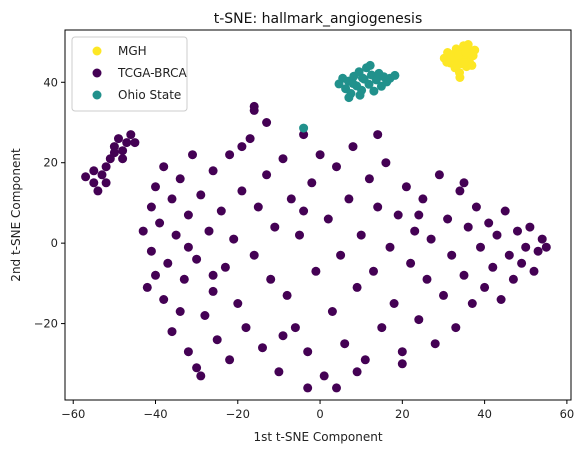  What do you see at coordinates (152, 73) in the screenshot?
I see `legend-label-tcga-brca: TCGA-BRCA` at bounding box center [152, 73].